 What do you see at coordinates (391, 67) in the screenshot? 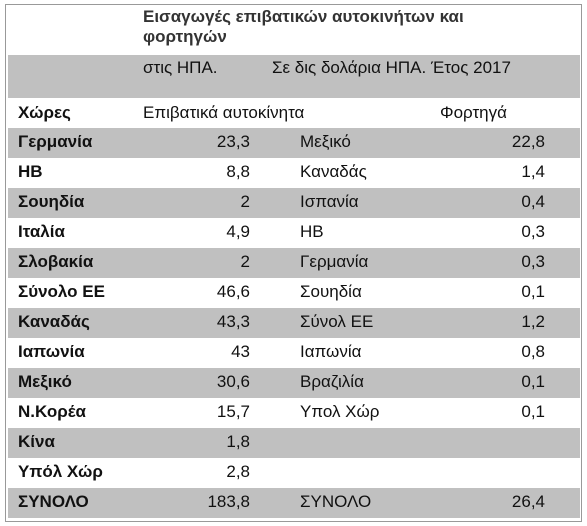
I see `unit-right: Σε δις δολάρια ΗΠΑ. Έτος 2017` at bounding box center [391, 67].